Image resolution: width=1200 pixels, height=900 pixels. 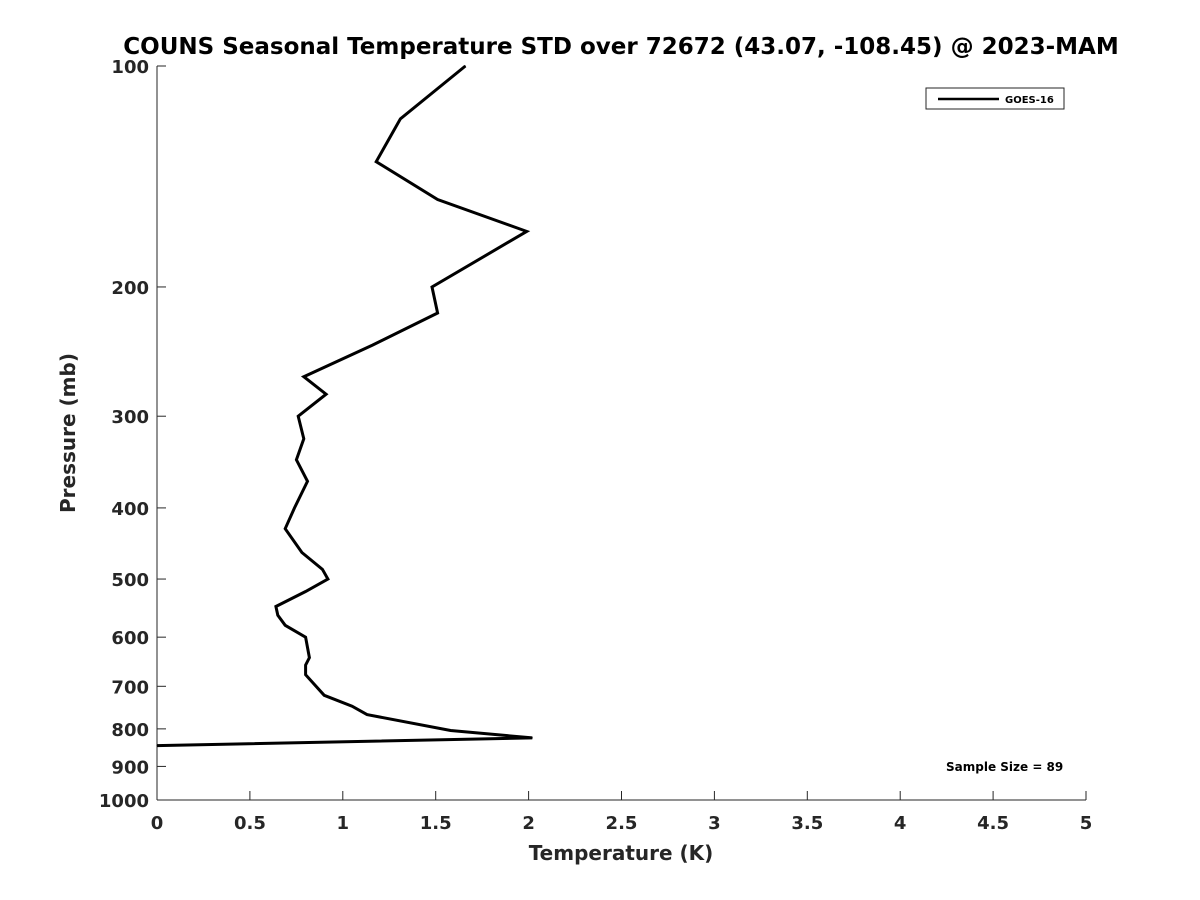 What do you see at coordinates (130, 67) in the screenshot?
I see `y-tick-label: 100` at bounding box center [130, 67].